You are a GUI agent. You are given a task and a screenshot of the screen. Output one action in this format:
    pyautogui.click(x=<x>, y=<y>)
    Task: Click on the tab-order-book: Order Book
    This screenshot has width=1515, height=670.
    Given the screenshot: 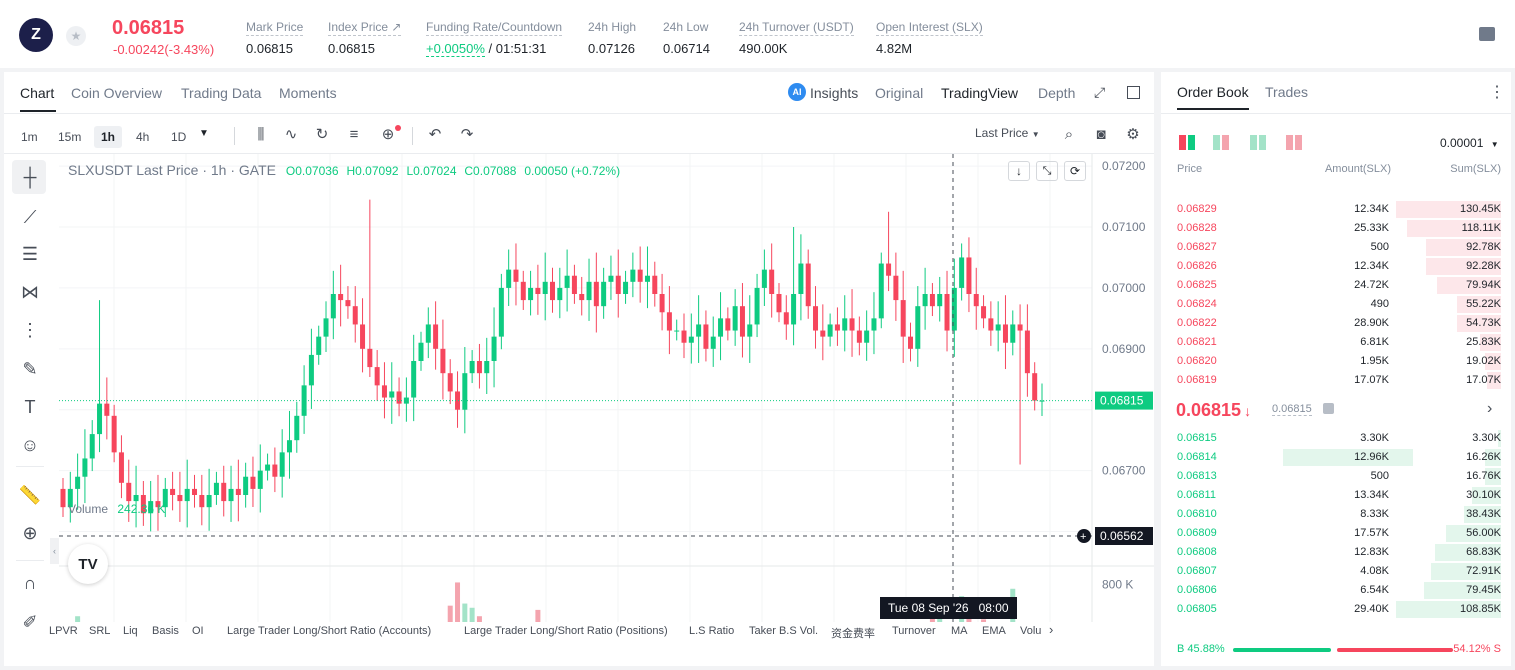 What is the action you would take?
    pyautogui.click(x=1213, y=97)
    